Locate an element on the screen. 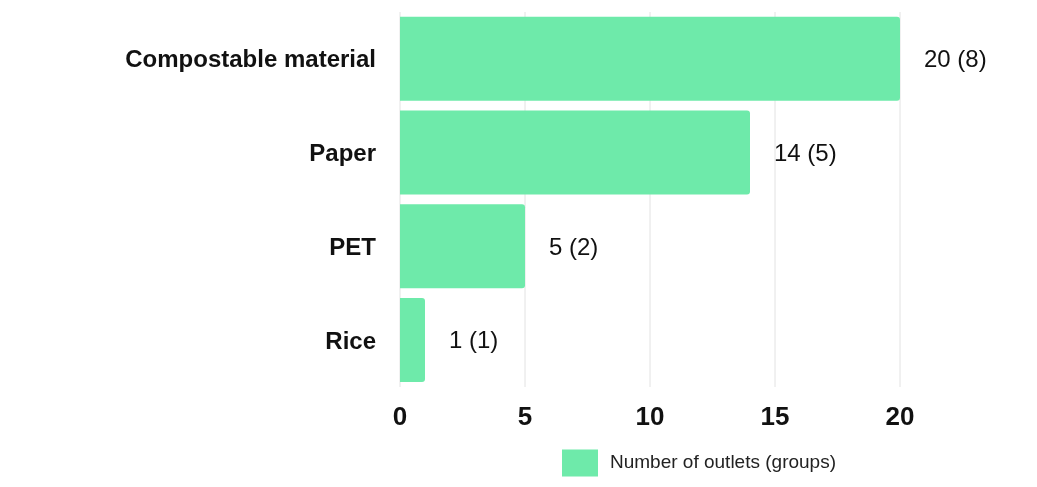 This screenshot has width=1037, height=487. data-label: 14 (5) is located at coordinates (805, 152).